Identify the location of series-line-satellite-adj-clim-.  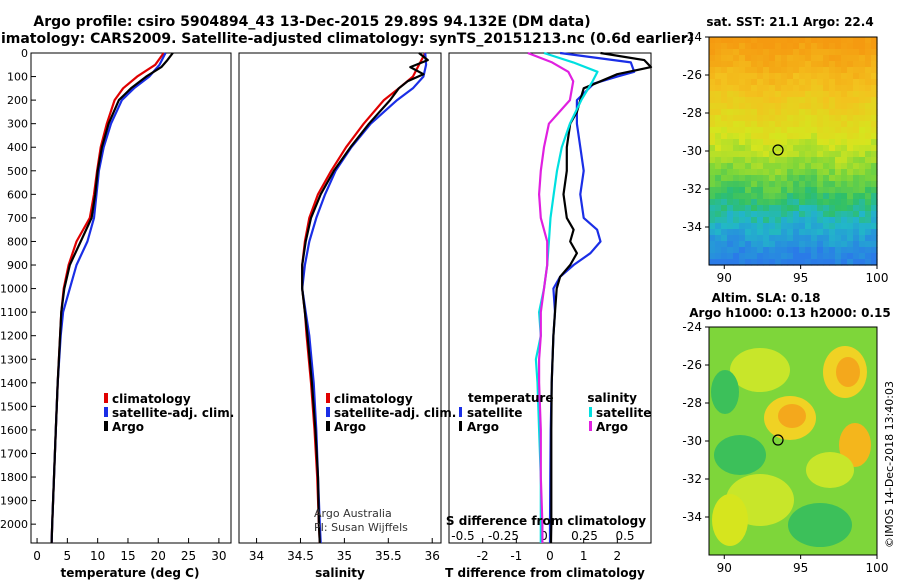
(364, 298).